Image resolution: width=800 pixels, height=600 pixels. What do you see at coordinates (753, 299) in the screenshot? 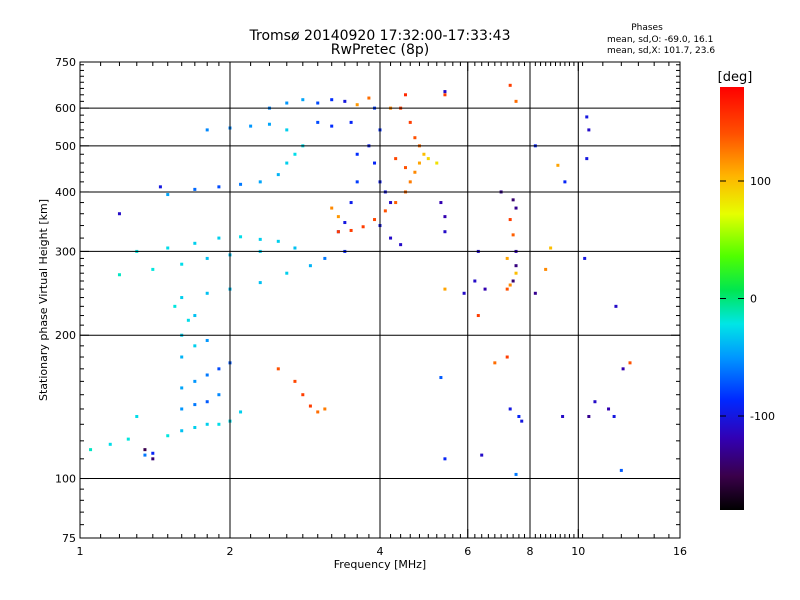
I see `colorbar-tick-label: 0` at bounding box center [753, 299].